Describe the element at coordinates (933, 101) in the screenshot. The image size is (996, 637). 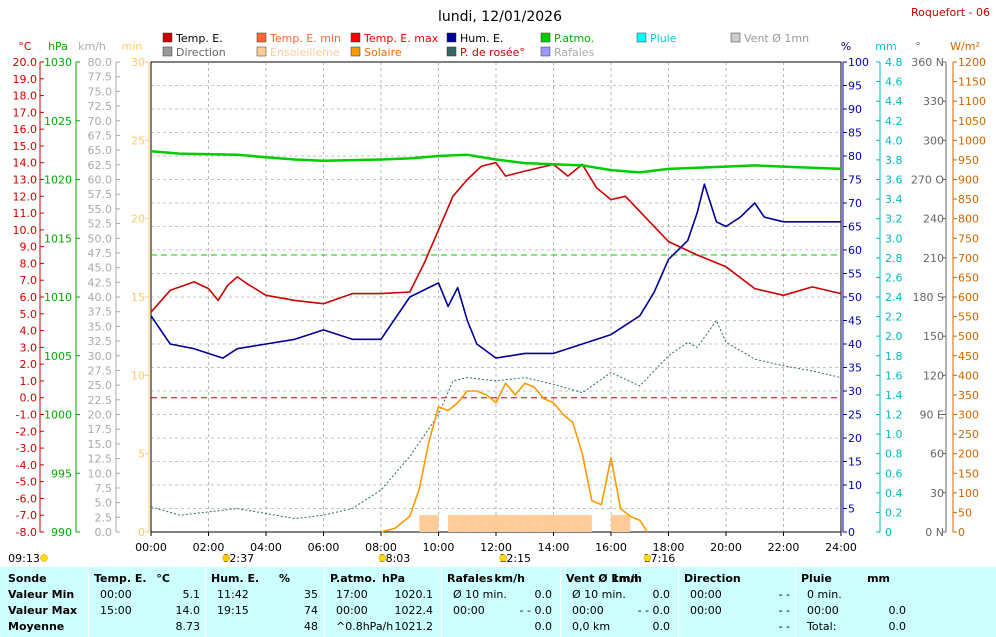
I see `dir-axis-label: 330` at that location.